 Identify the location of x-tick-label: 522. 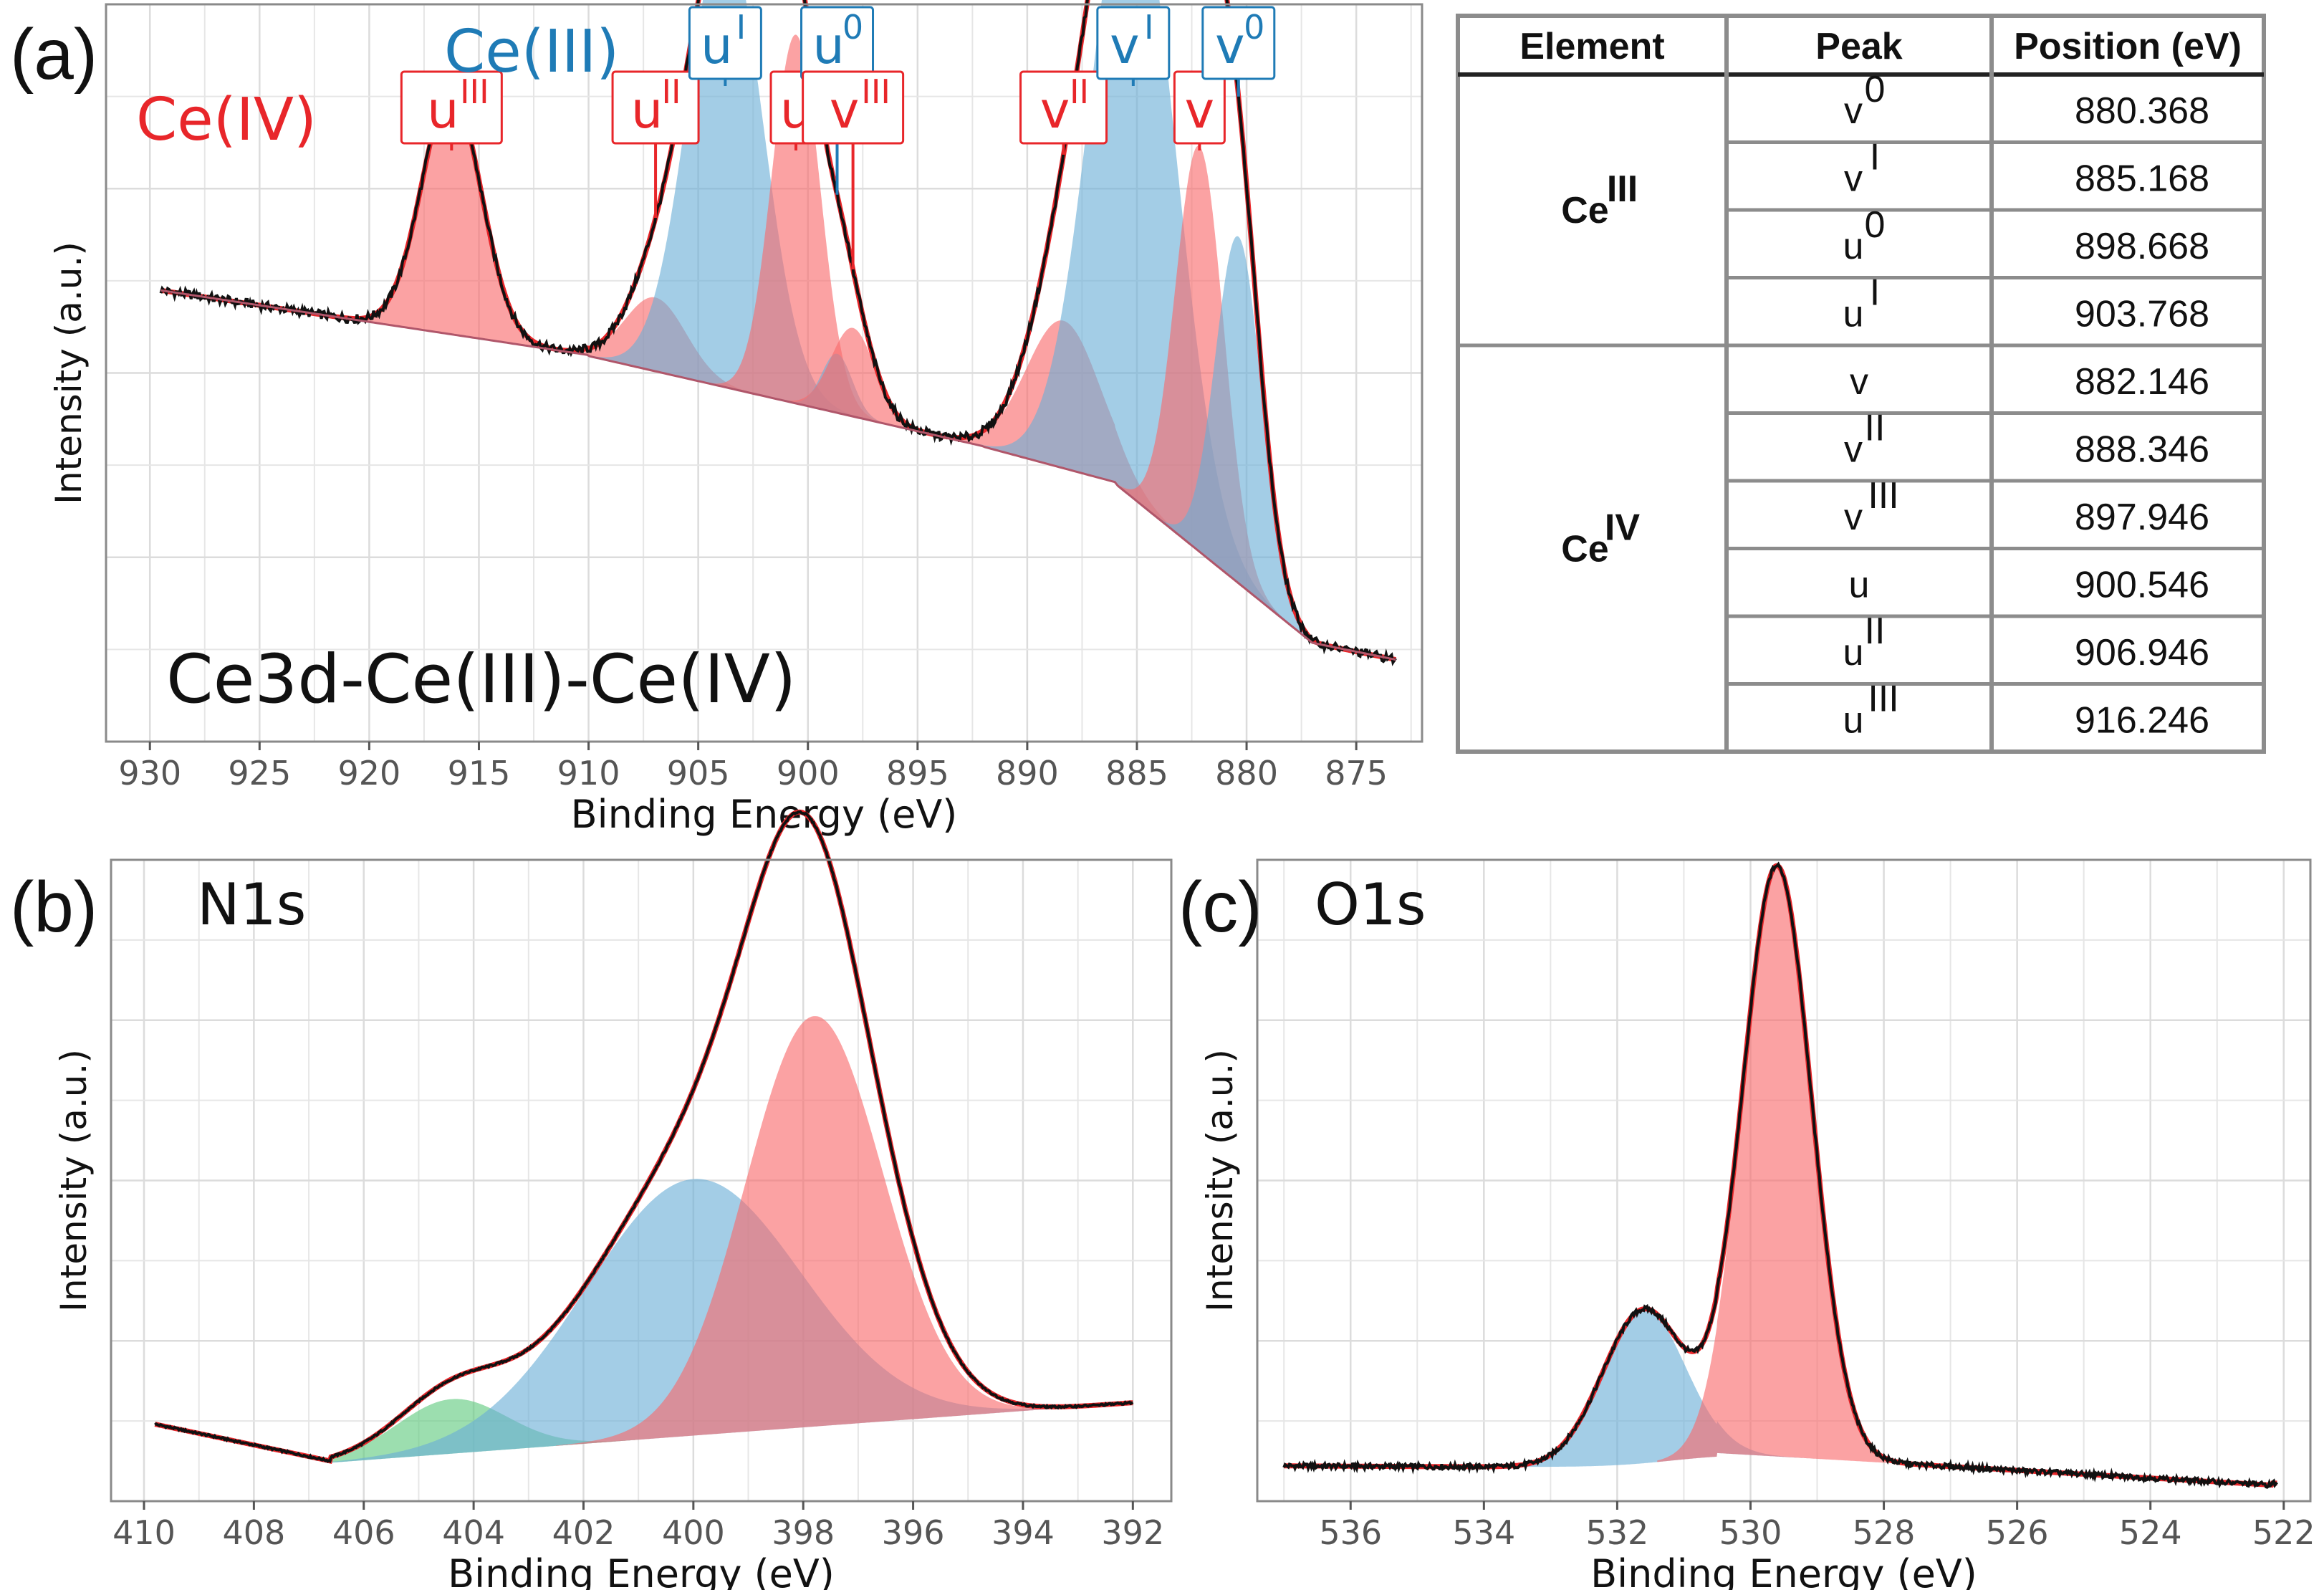
(2283, 1532).